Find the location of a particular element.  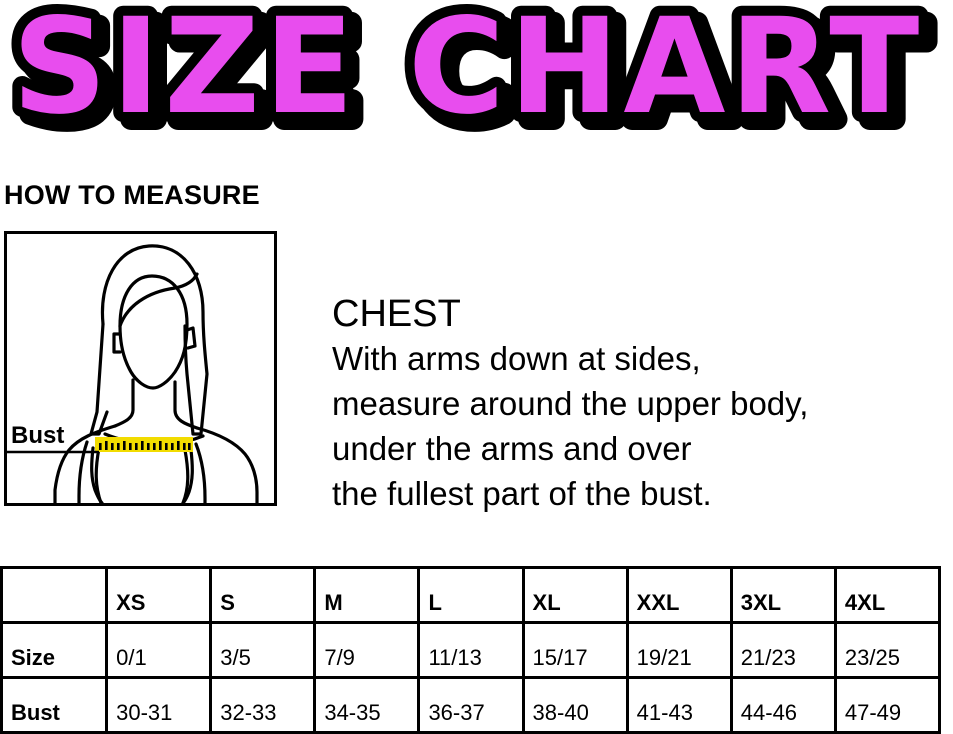

female-torso-figure-icon is located at coordinates (133, 373).